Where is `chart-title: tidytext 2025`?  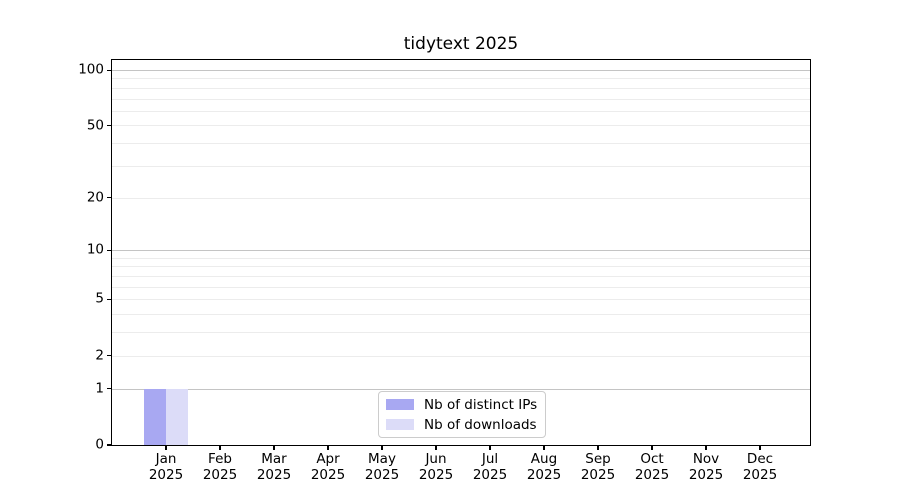
chart-title: tidytext 2025 is located at coordinates (461, 44).